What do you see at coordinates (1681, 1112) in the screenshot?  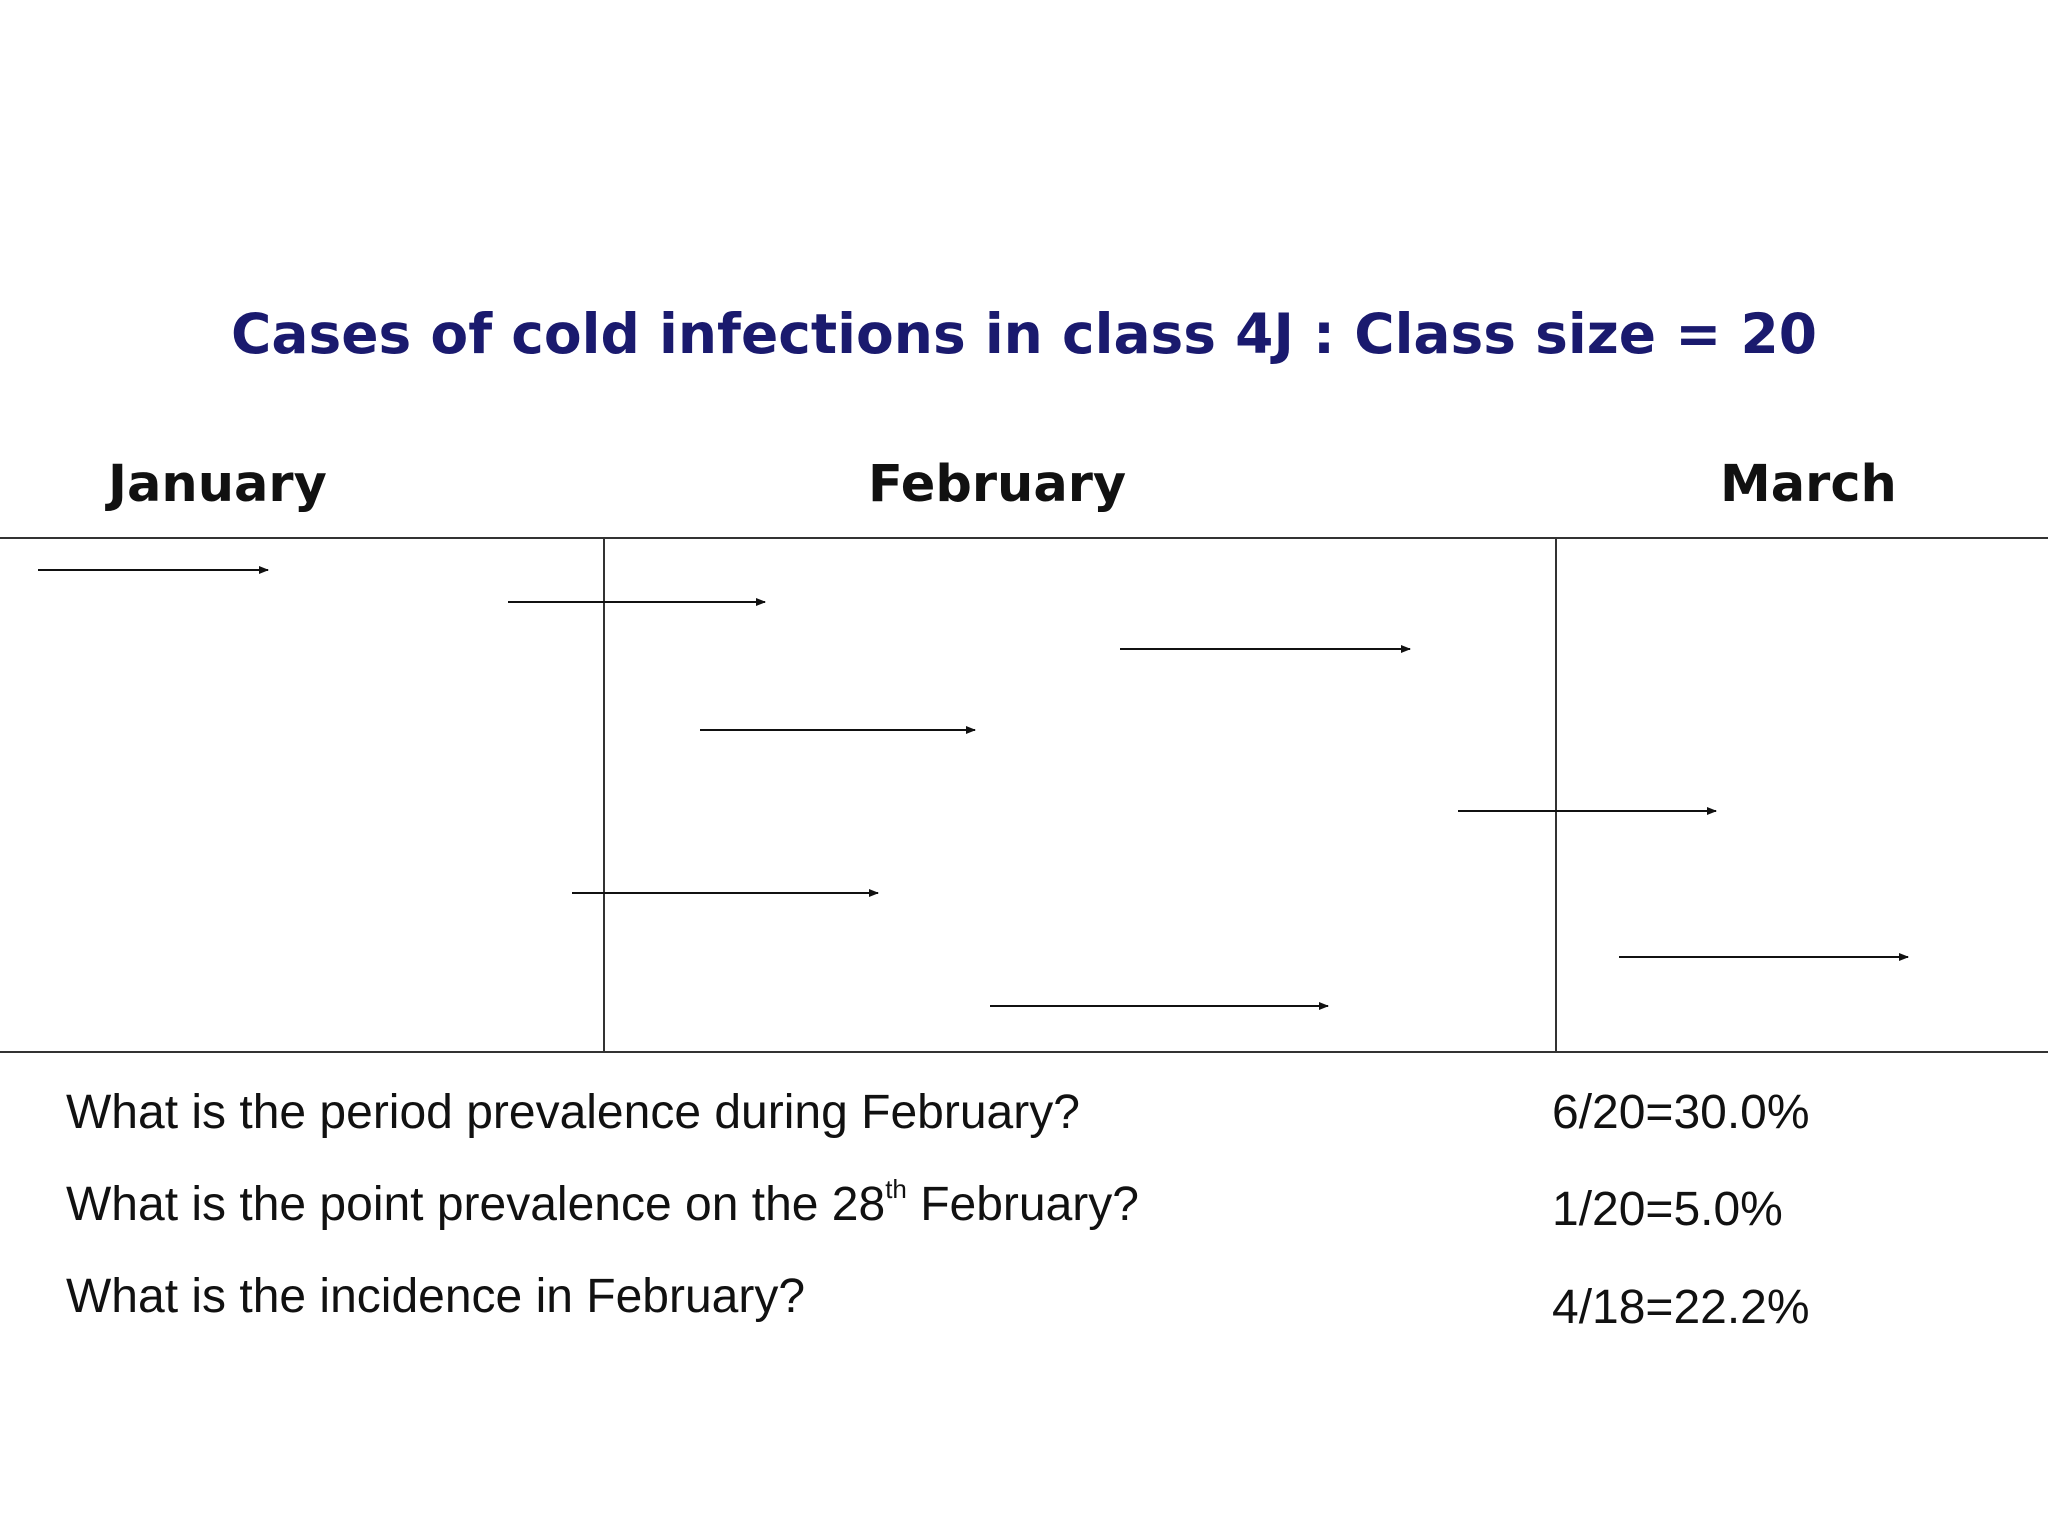 I see `answer-period-prevalence: 6/20=30.0%` at bounding box center [1681, 1112].